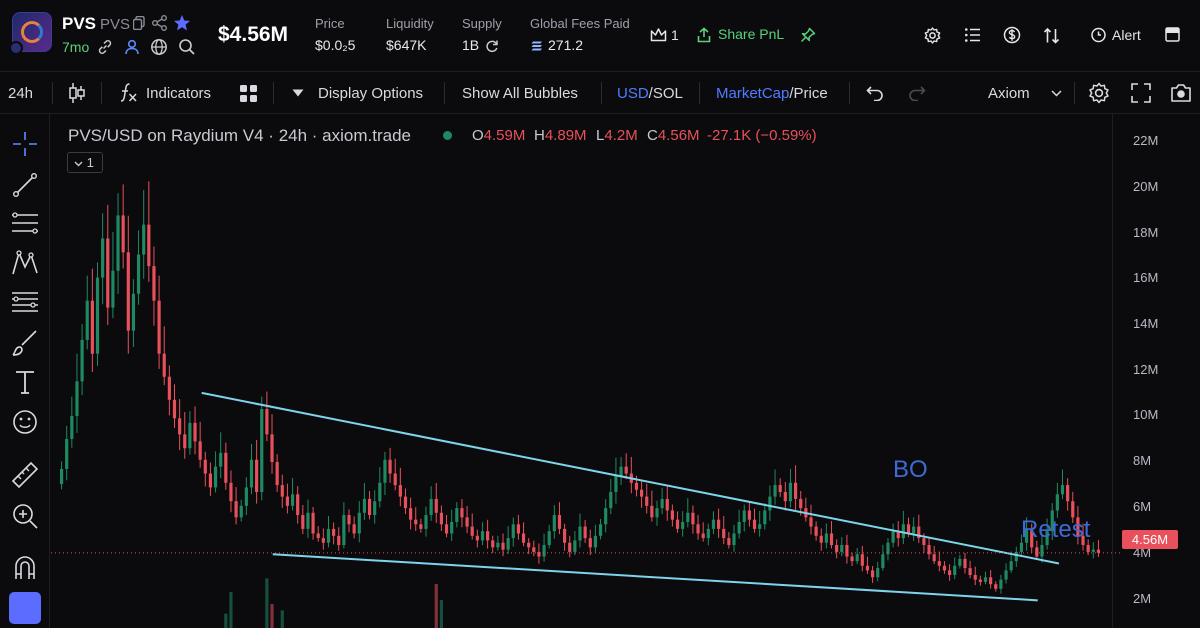 The width and height of the screenshot is (1200, 628). I want to click on swap-arrows-icon, so click(1051, 35).